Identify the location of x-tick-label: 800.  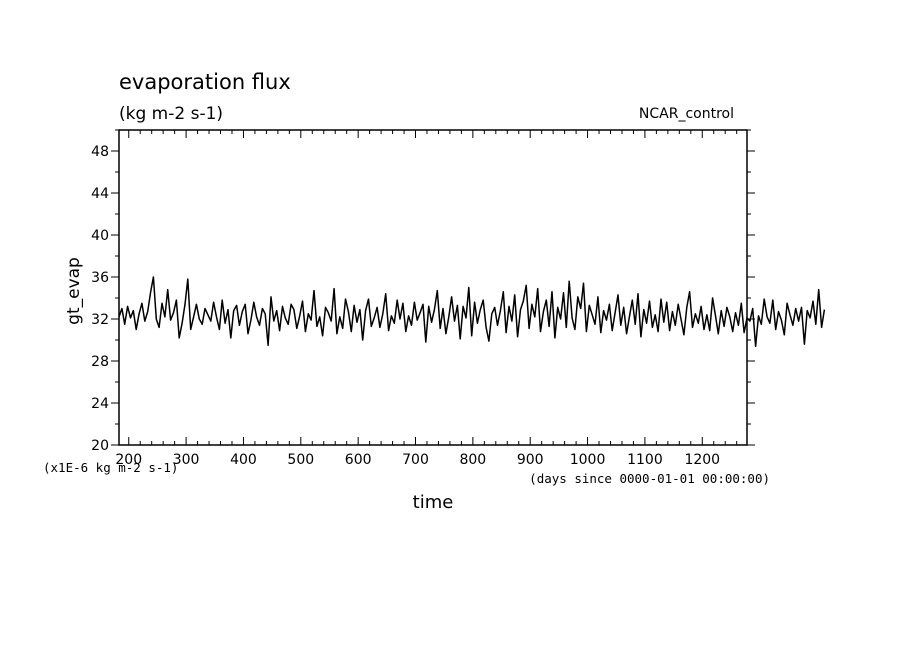
(472, 460).